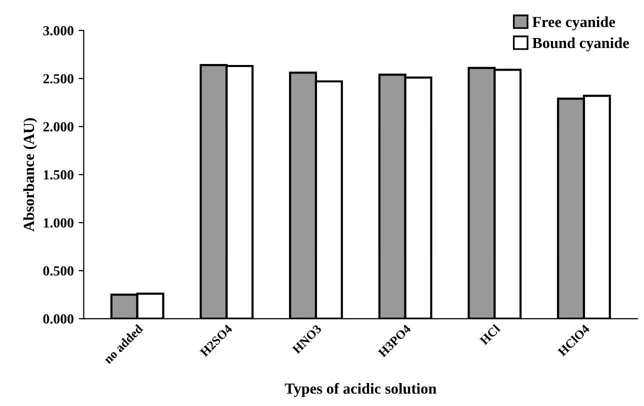 This screenshot has width=644, height=406. I want to click on y-tick-label: 2.500, so click(58, 79).